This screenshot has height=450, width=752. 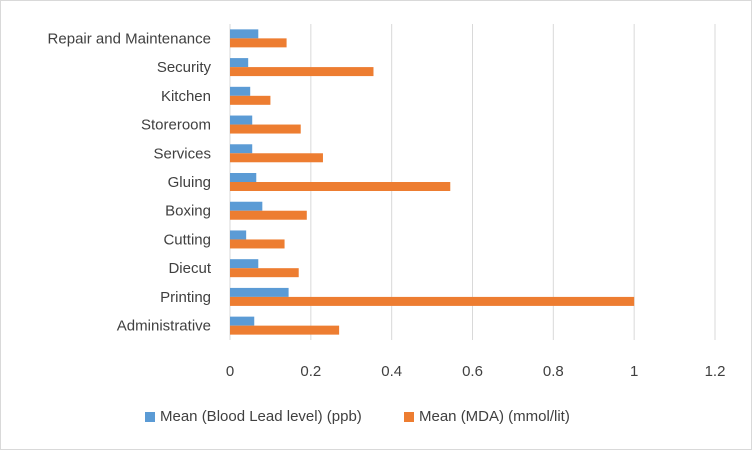 What do you see at coordinates (187, 239) in the screenshot?
I see `category-label: Cutting` at bounding box center [187, 239].